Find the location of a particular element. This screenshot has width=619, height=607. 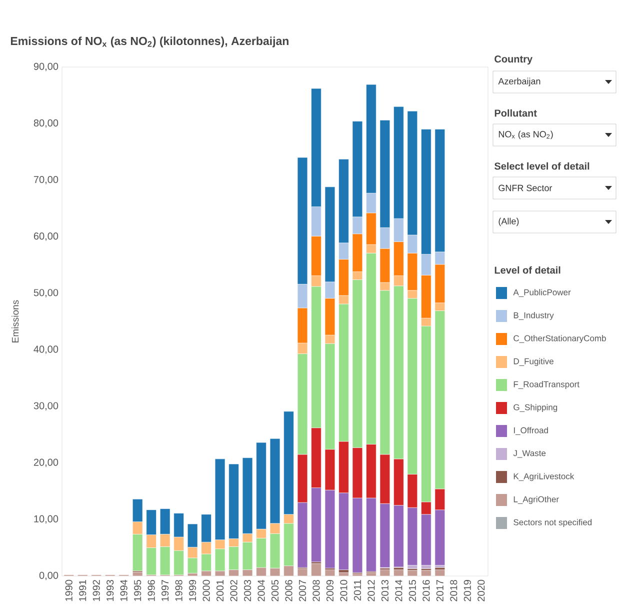

text: NO$_{x}$ (as NO$_{2}$) is located at coordinates (525, 135).